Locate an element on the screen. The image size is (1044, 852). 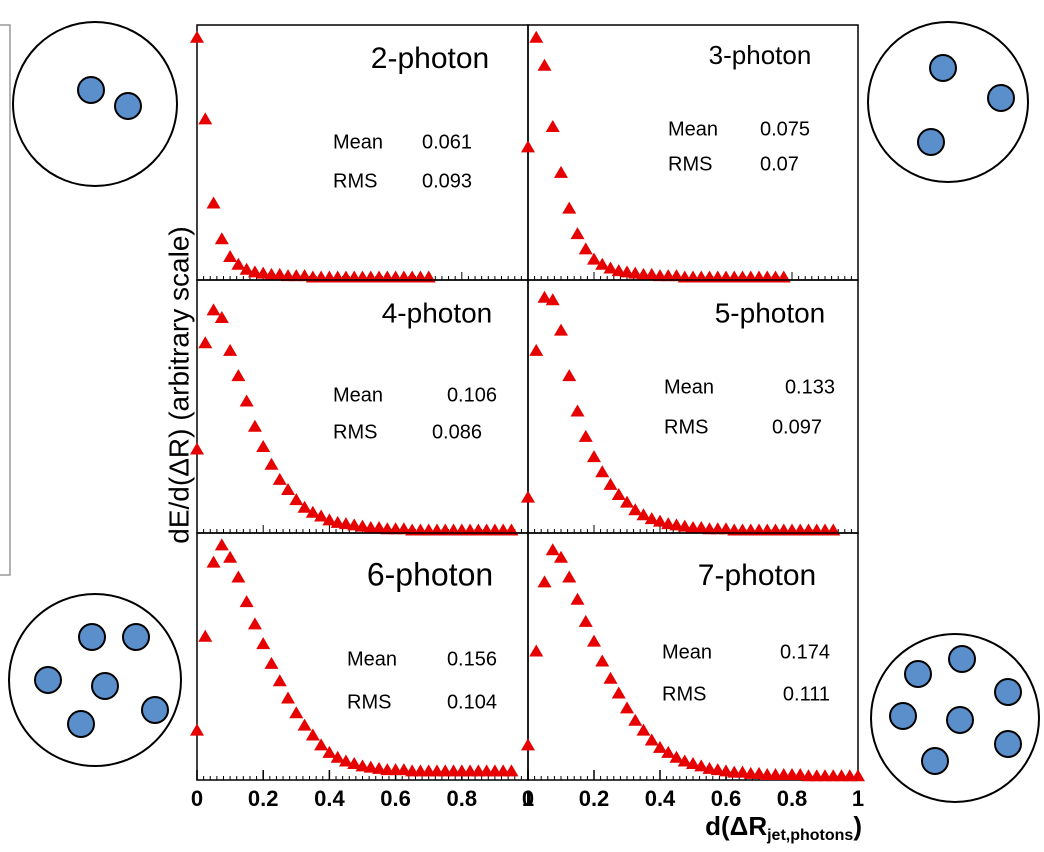
stat-value: 0.07 is located at coordinates (779, 164).